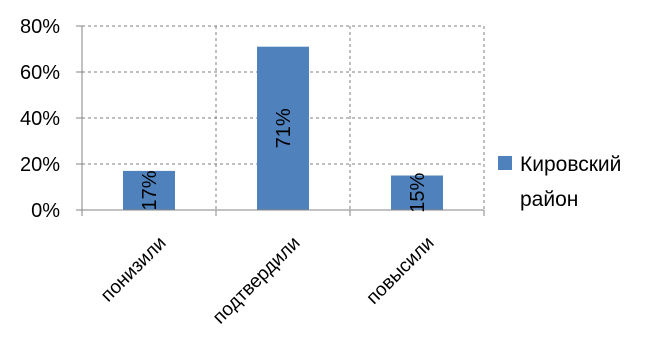  I want to click on legend: Кировский район, so click(559, 182).